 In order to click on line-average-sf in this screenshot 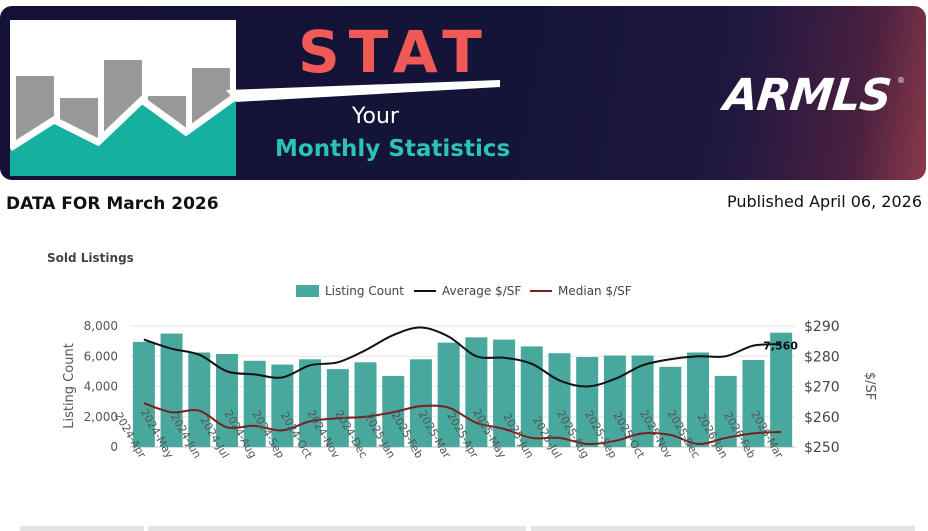, I will do `click(462, 357)`.